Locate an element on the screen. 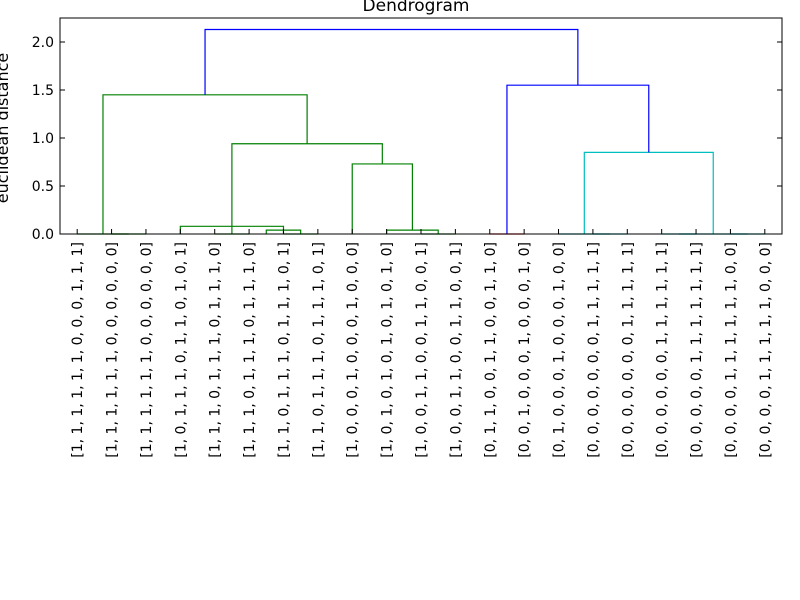 Image resolution: width=800 pixels, height=600 pixels. x-tick-label: [1, 0, 0, 0, 1, 0, 0, 0, 1, 0, 0, 0] is located at coordinates (353, 350).